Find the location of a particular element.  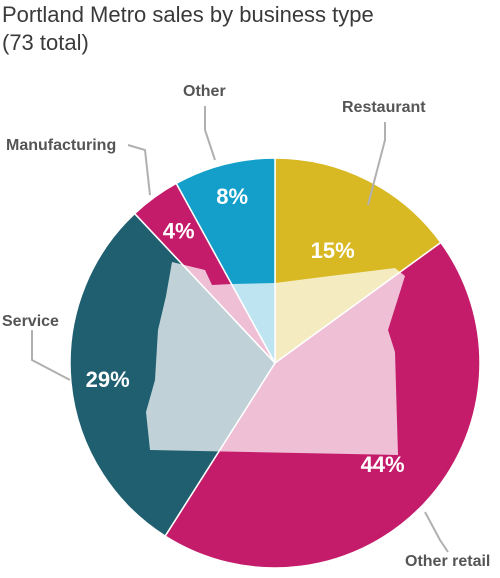

value-label: 15% is located at coordinates (333, 250).